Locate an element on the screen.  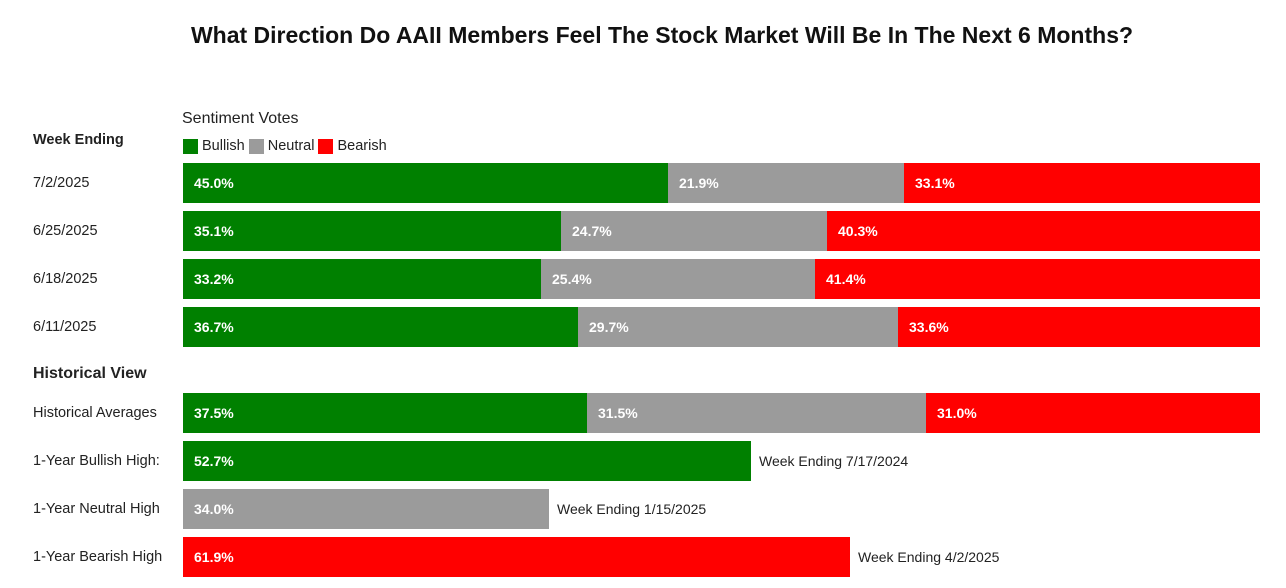
legend-item-bullish: Bullish is located at coordinates (214, 146).